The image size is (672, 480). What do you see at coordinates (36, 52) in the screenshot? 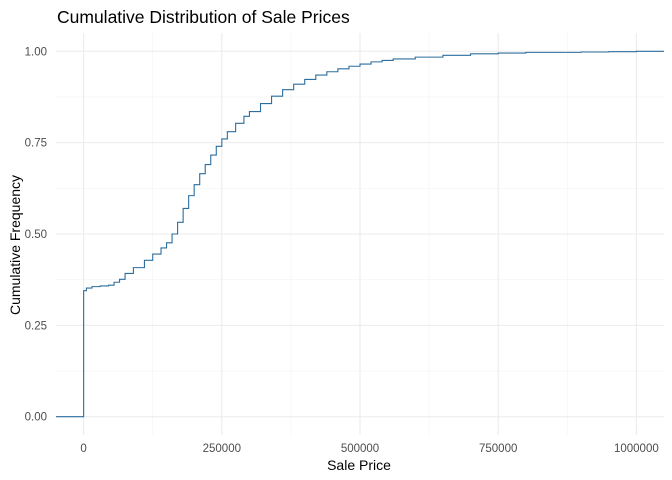
I see `y-tick-label: 1.00` at bounding box center [36, 52].